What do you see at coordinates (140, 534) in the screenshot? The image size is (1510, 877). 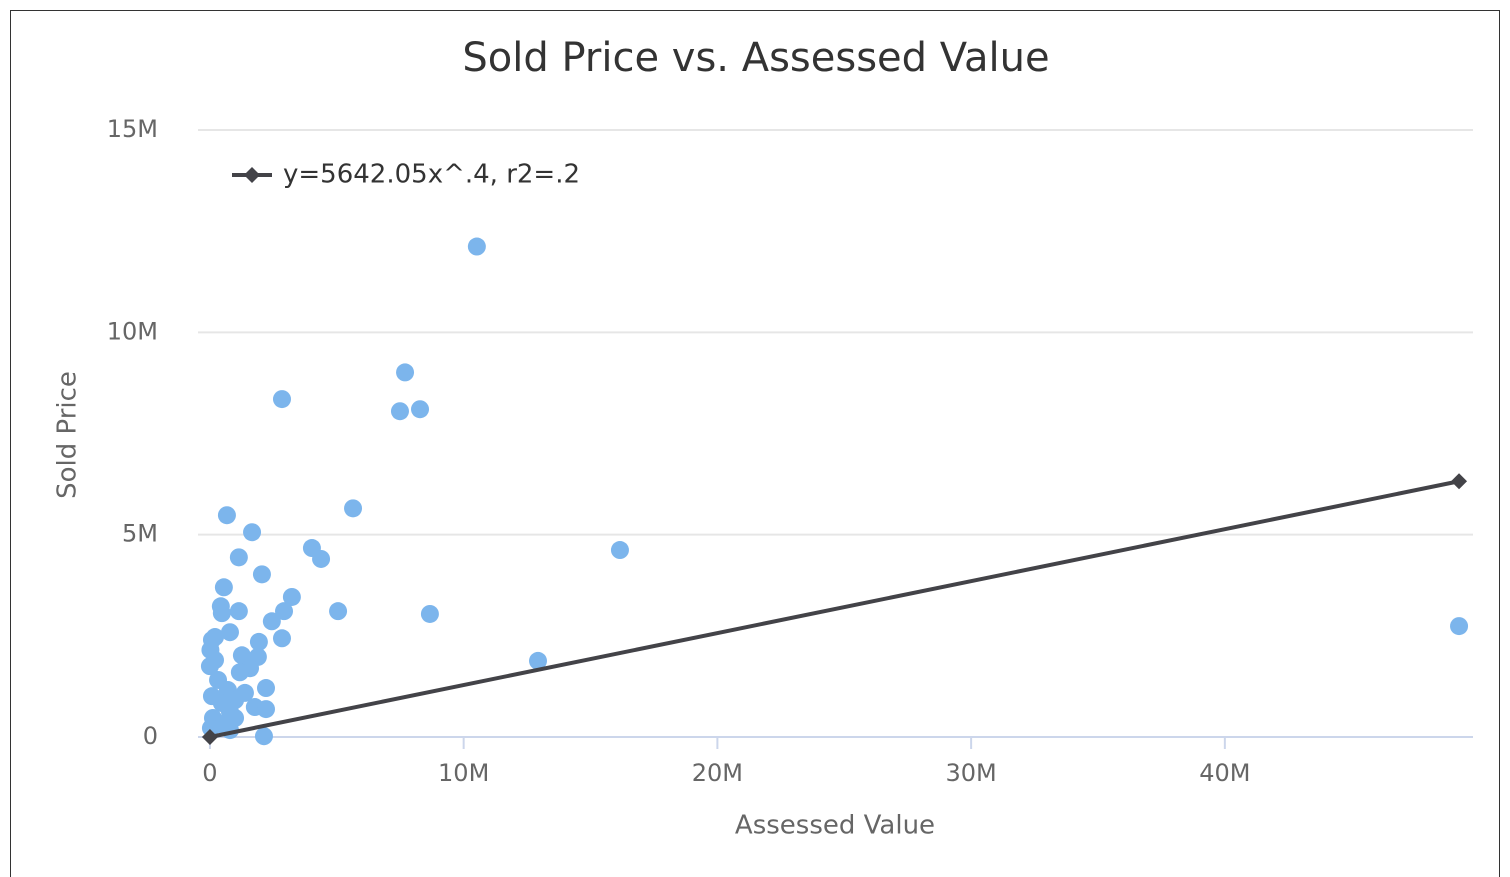 I see `y-tick-label: 5M` at bounding box center [140, 534].